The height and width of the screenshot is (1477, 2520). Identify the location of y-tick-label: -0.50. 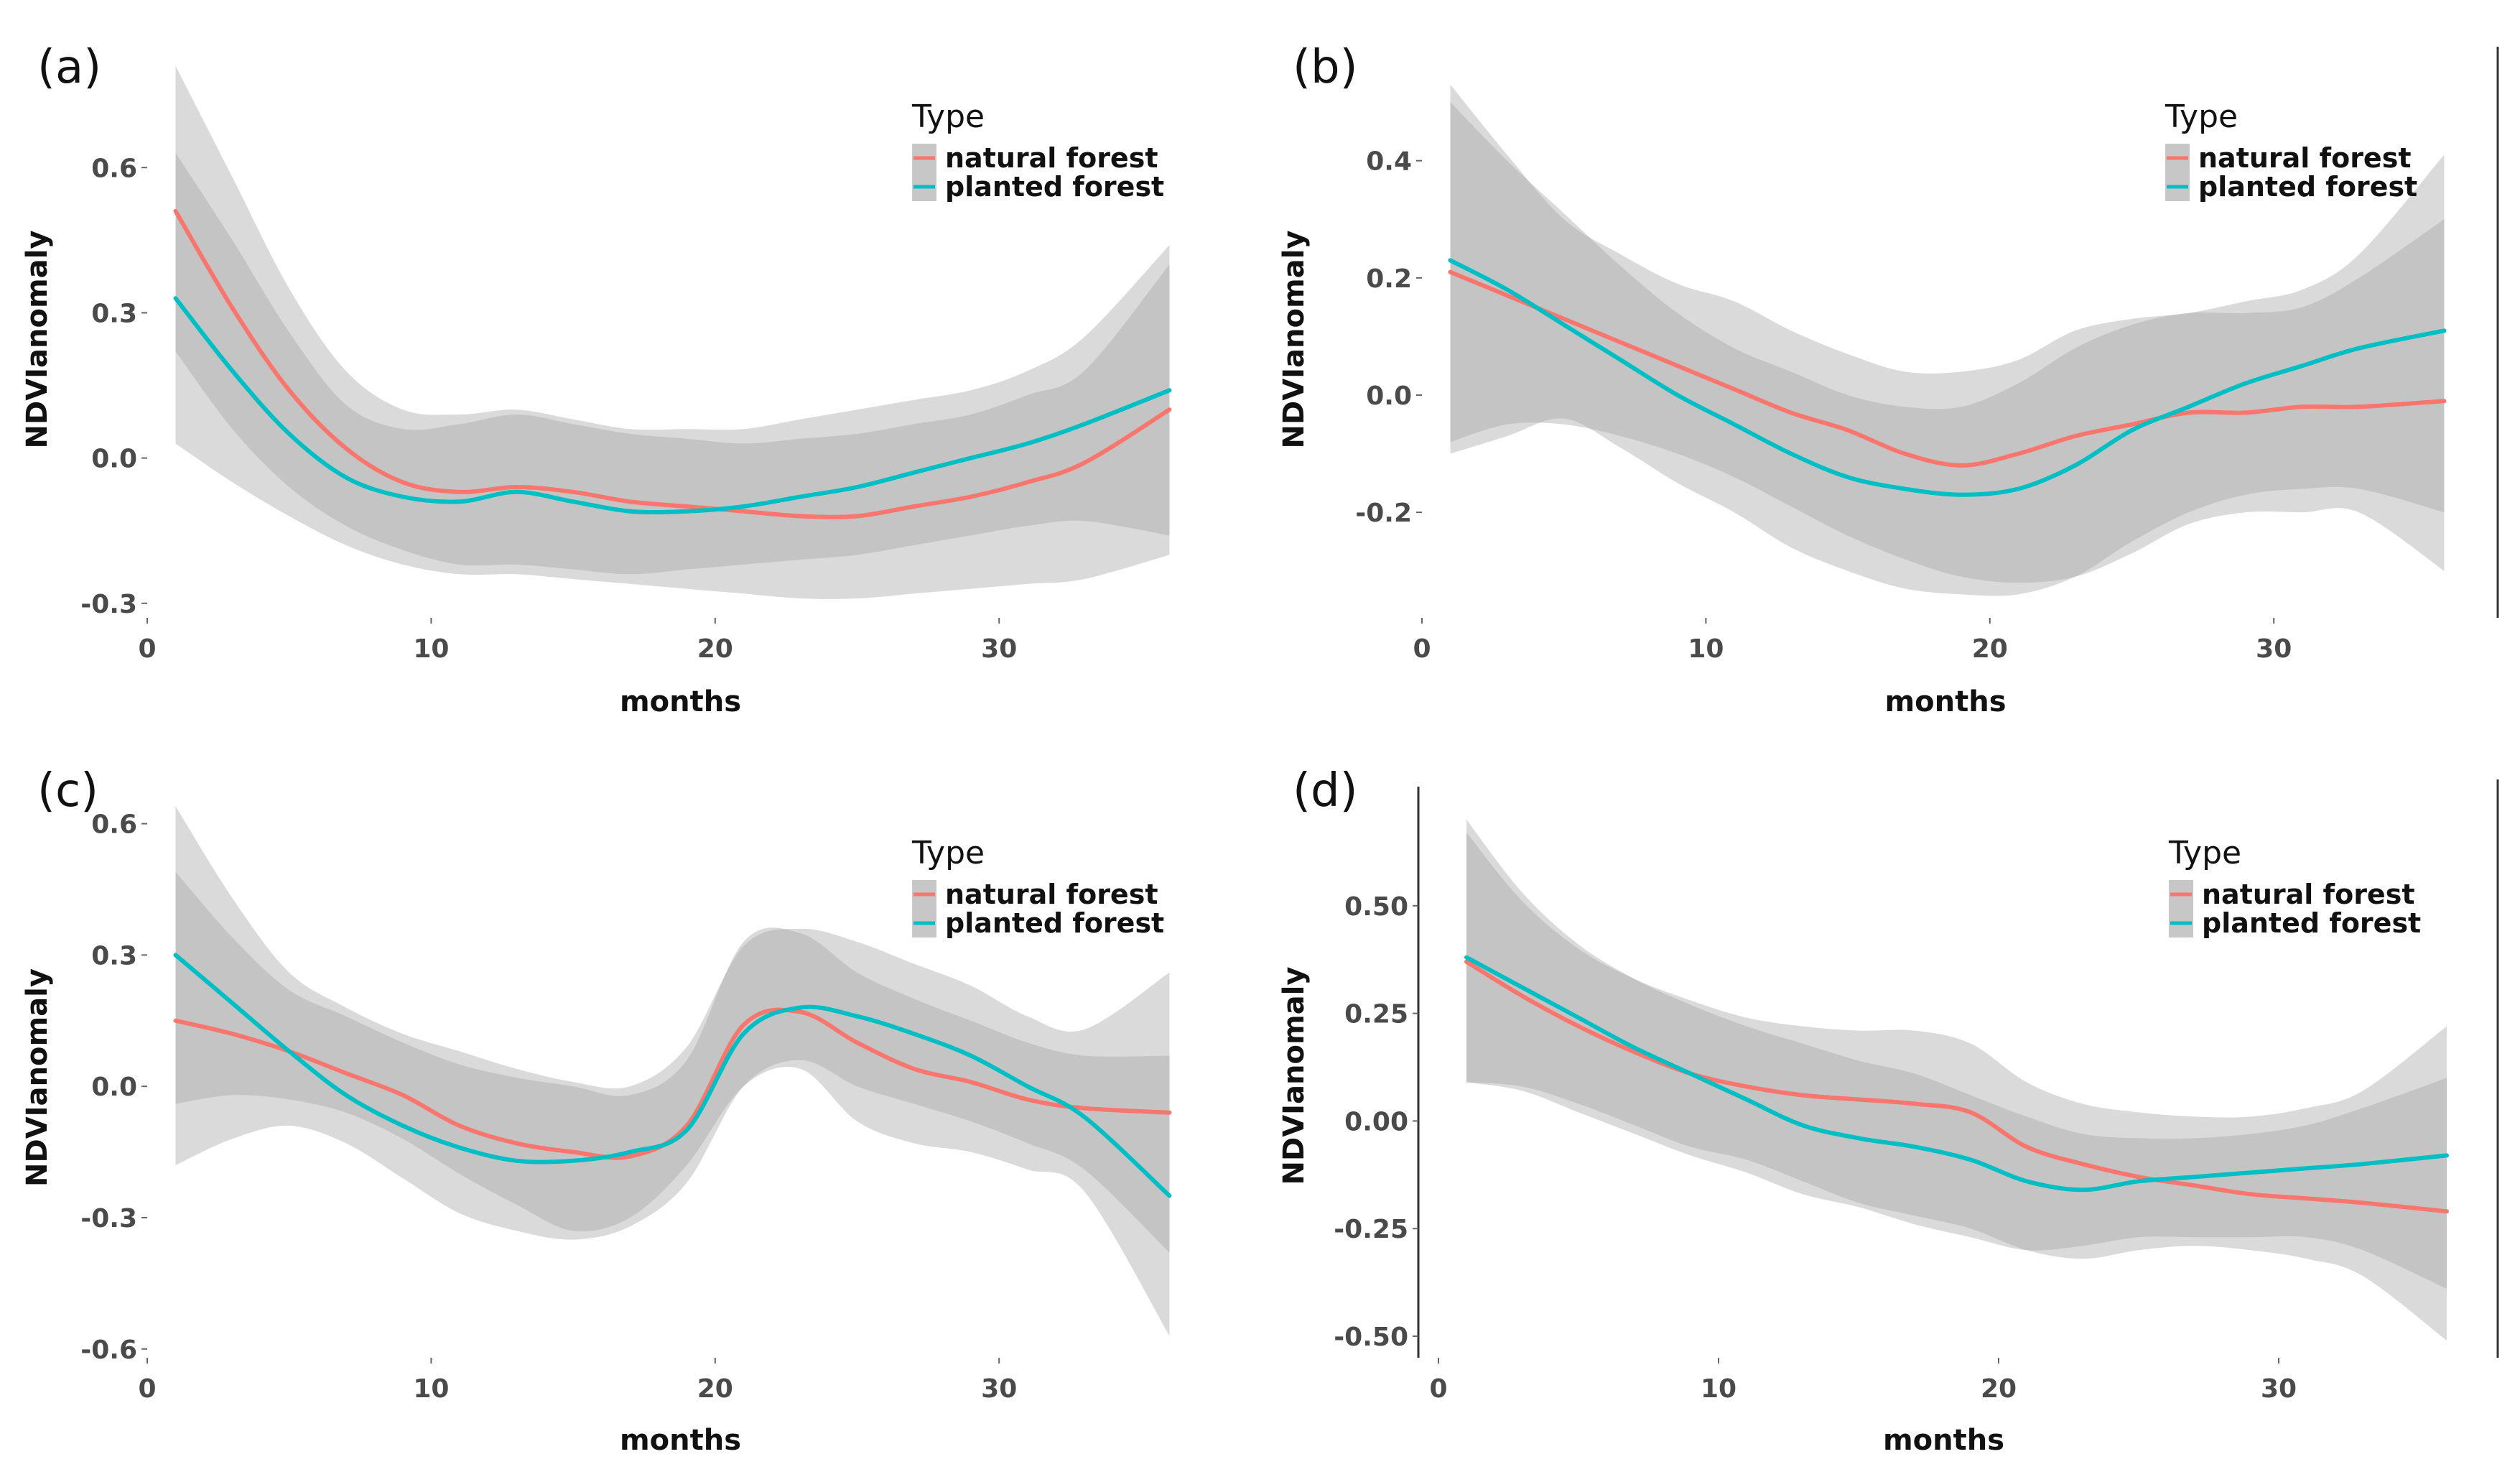
(1371, 1337).